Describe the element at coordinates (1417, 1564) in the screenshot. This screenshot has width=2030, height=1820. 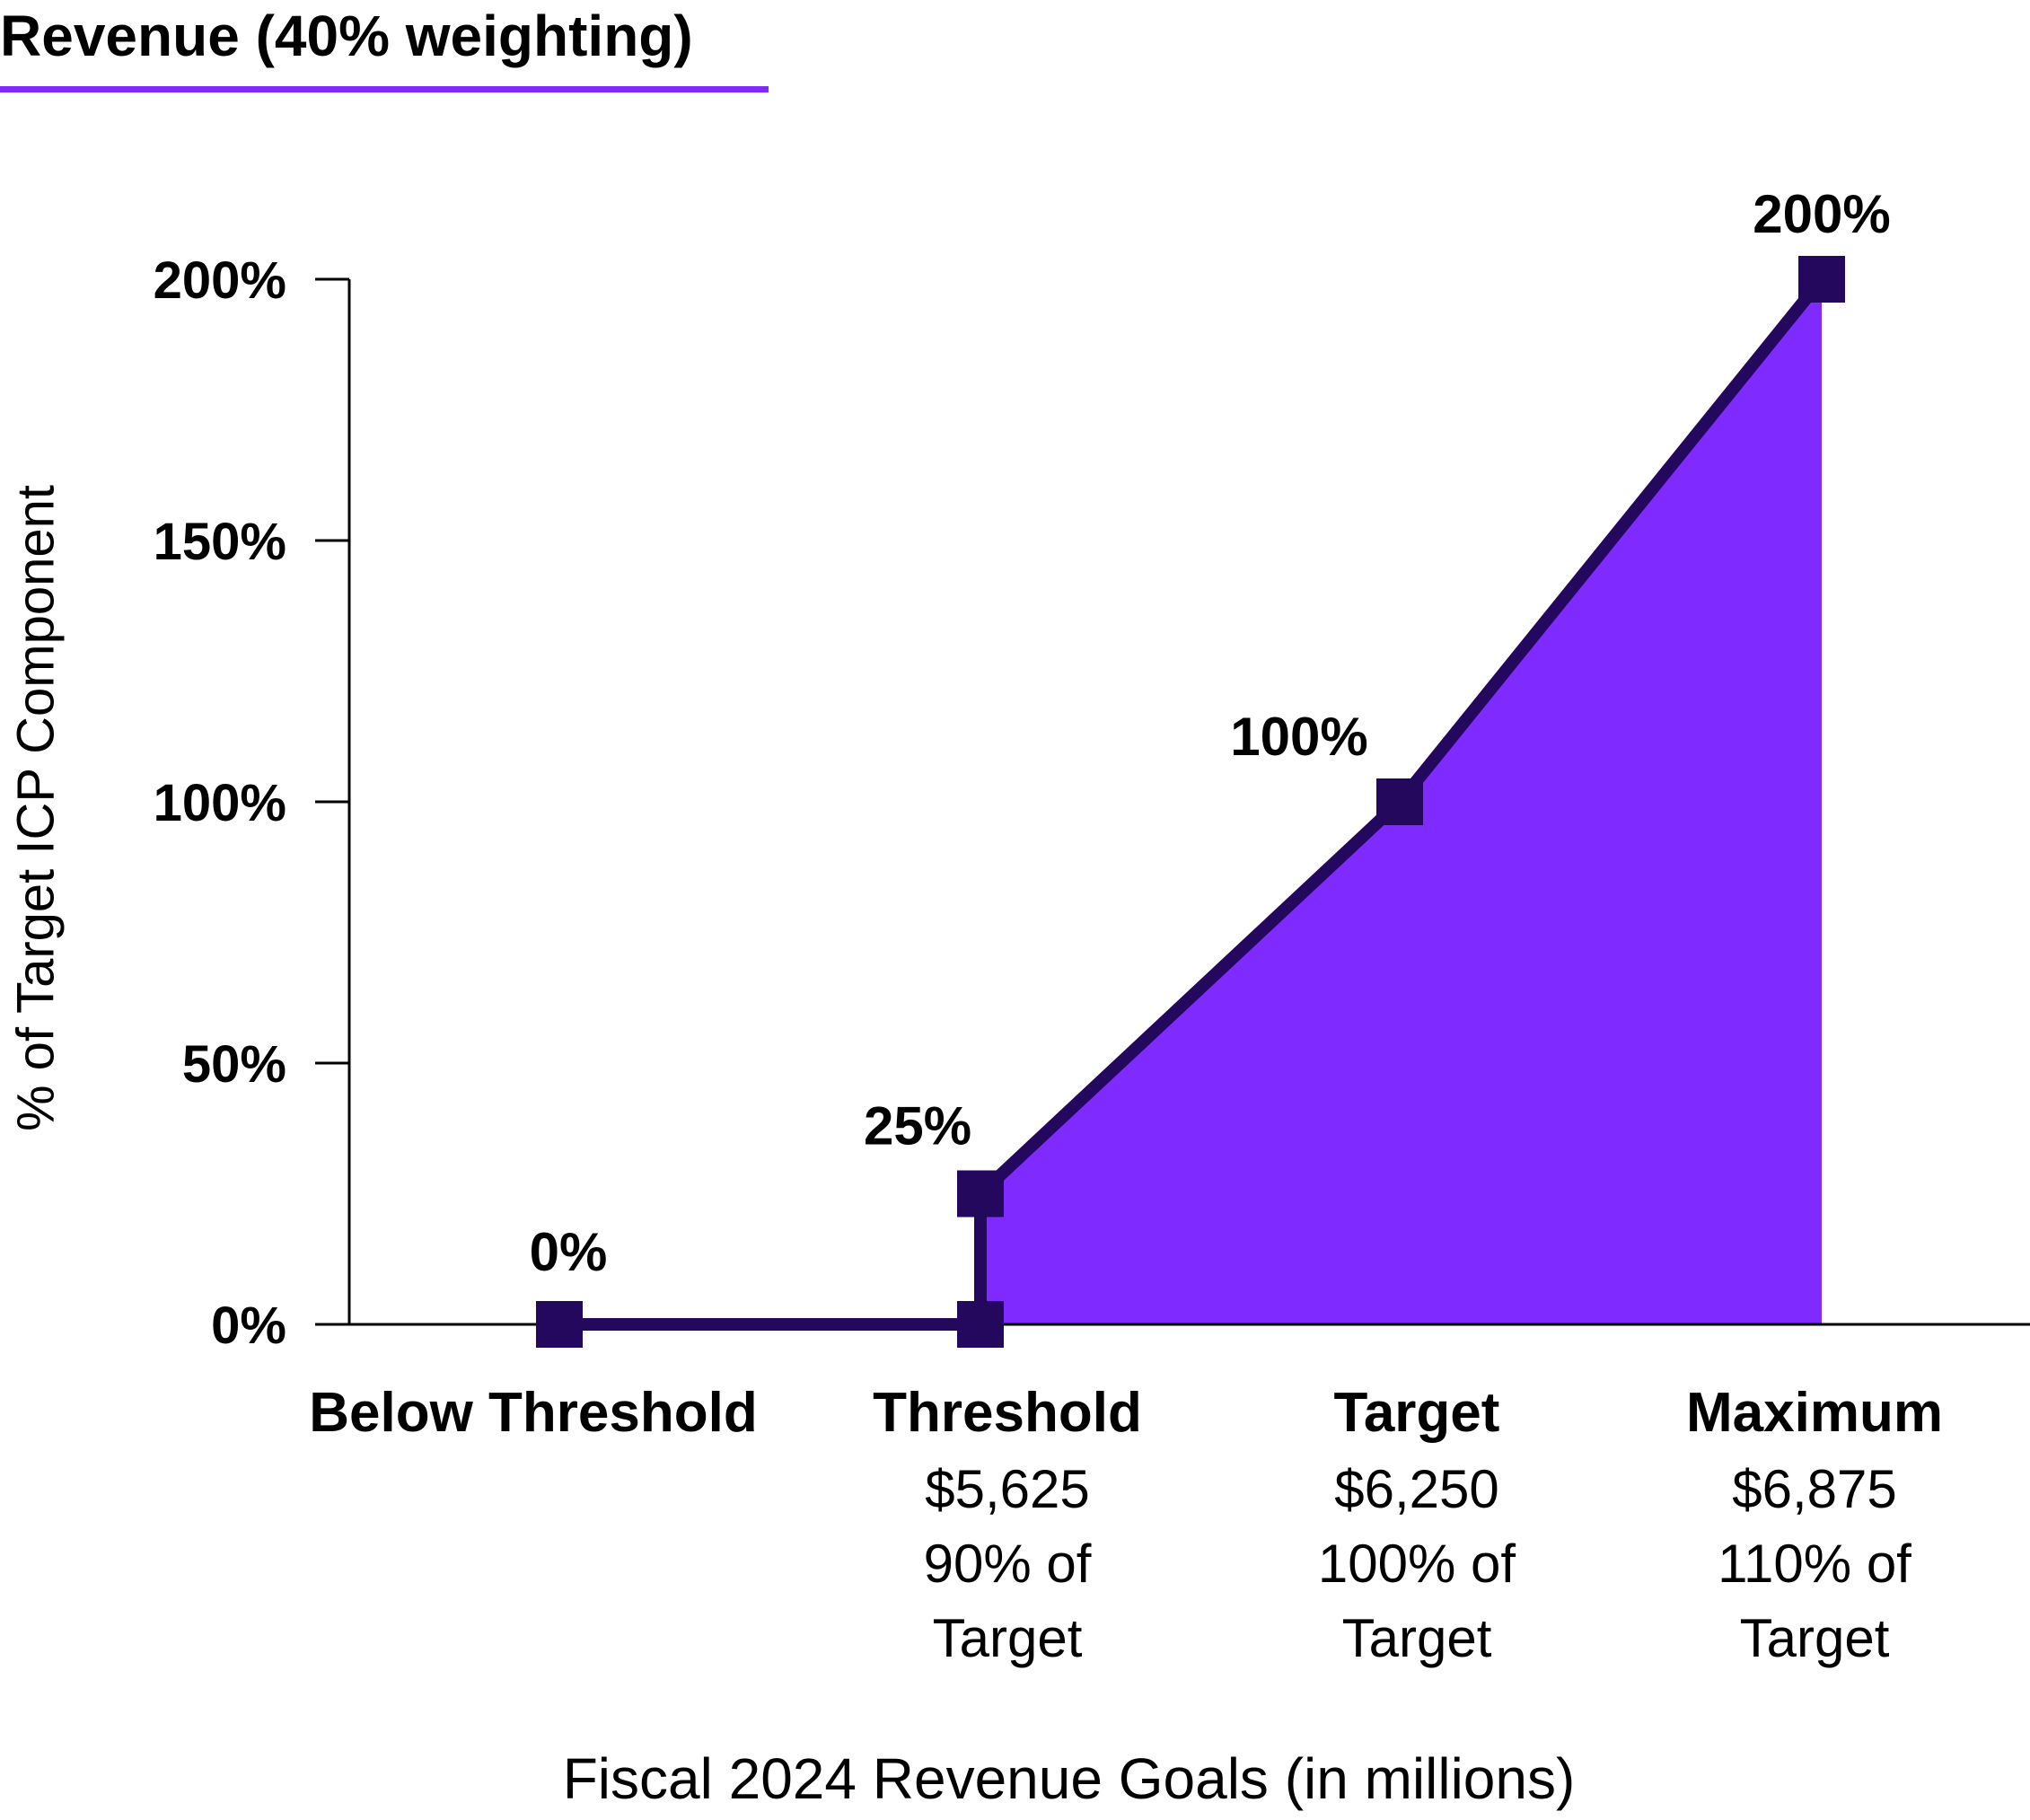
I see `x-category-detail: 100% of` at that location.